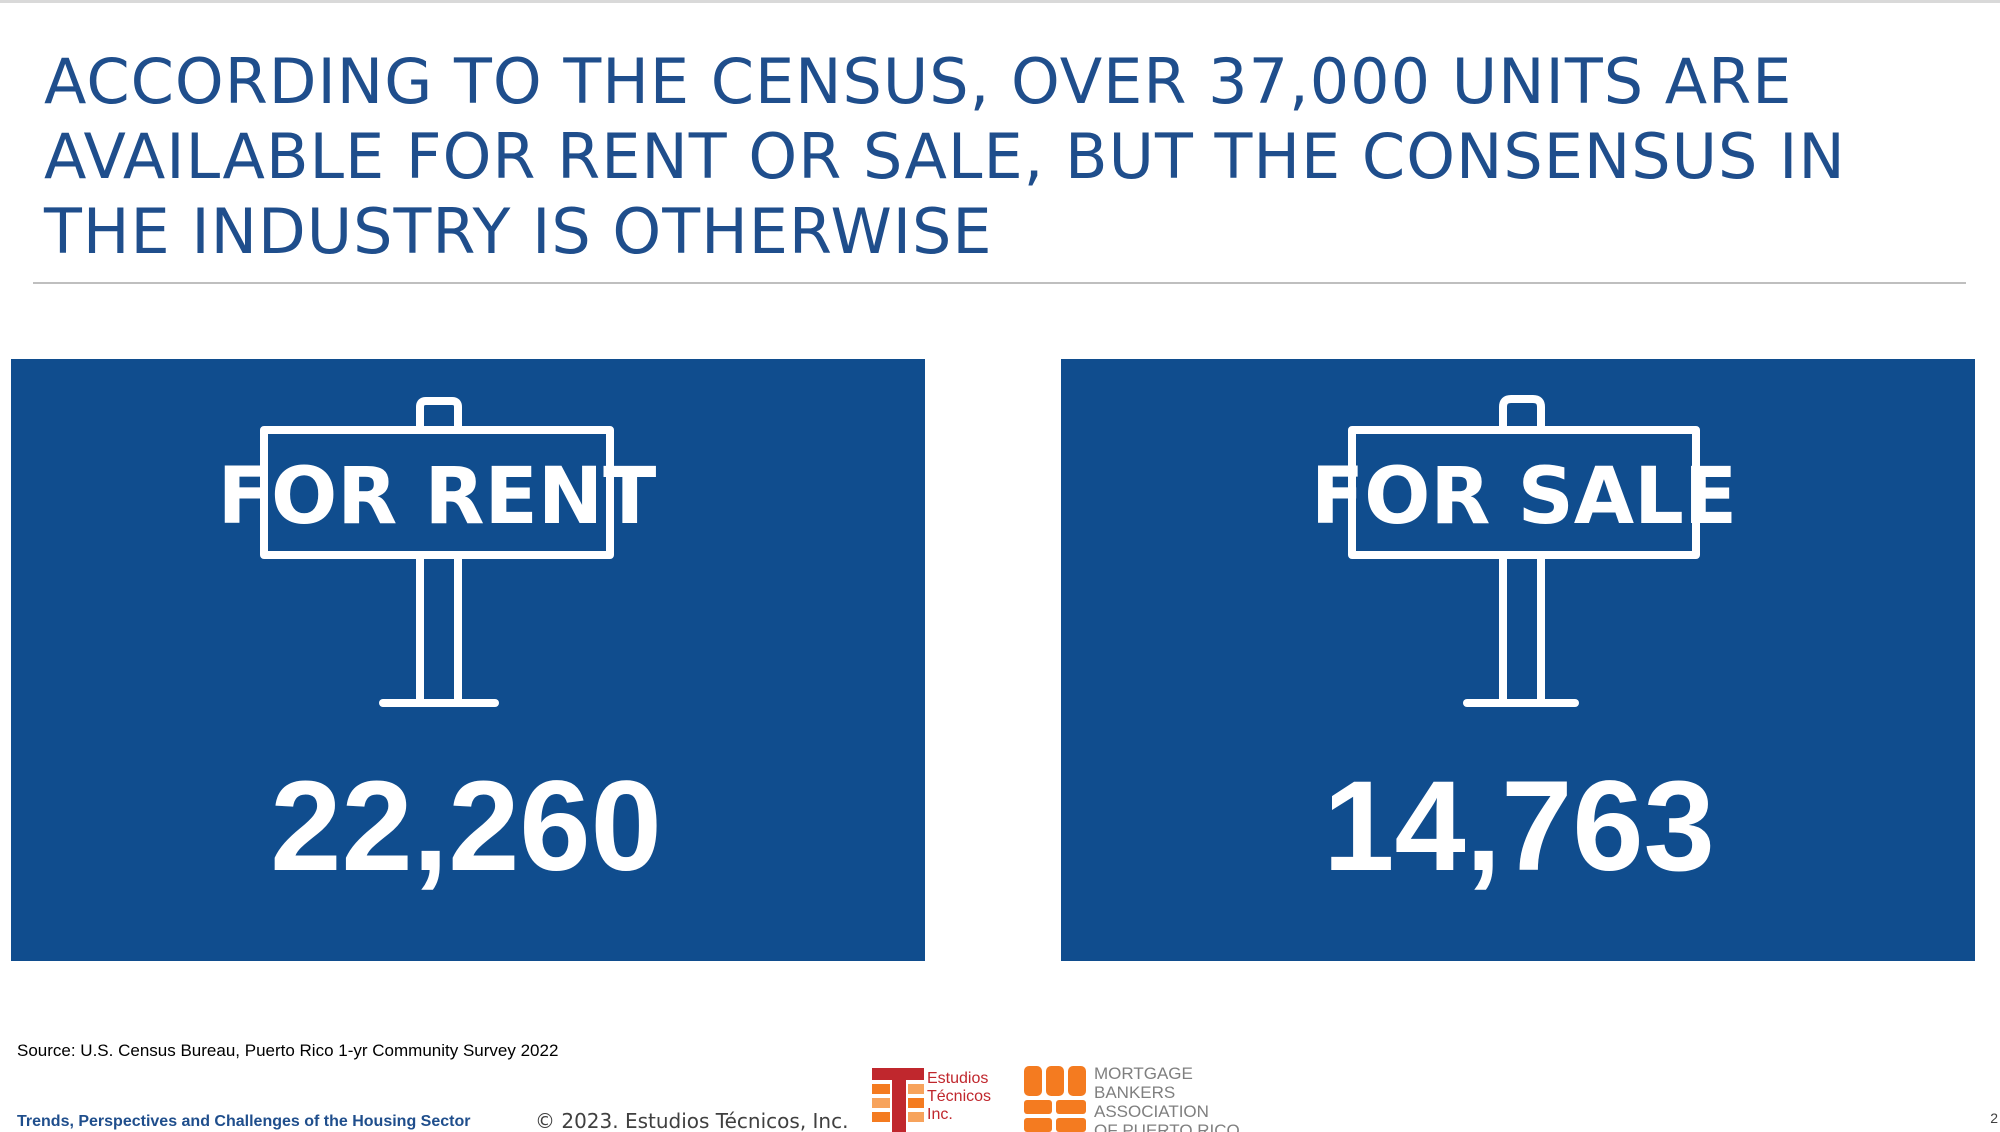  What do you see at coordinates (1000, 1) in the screenshot?
I see `top-divider` at bounding box center [1000, 1].